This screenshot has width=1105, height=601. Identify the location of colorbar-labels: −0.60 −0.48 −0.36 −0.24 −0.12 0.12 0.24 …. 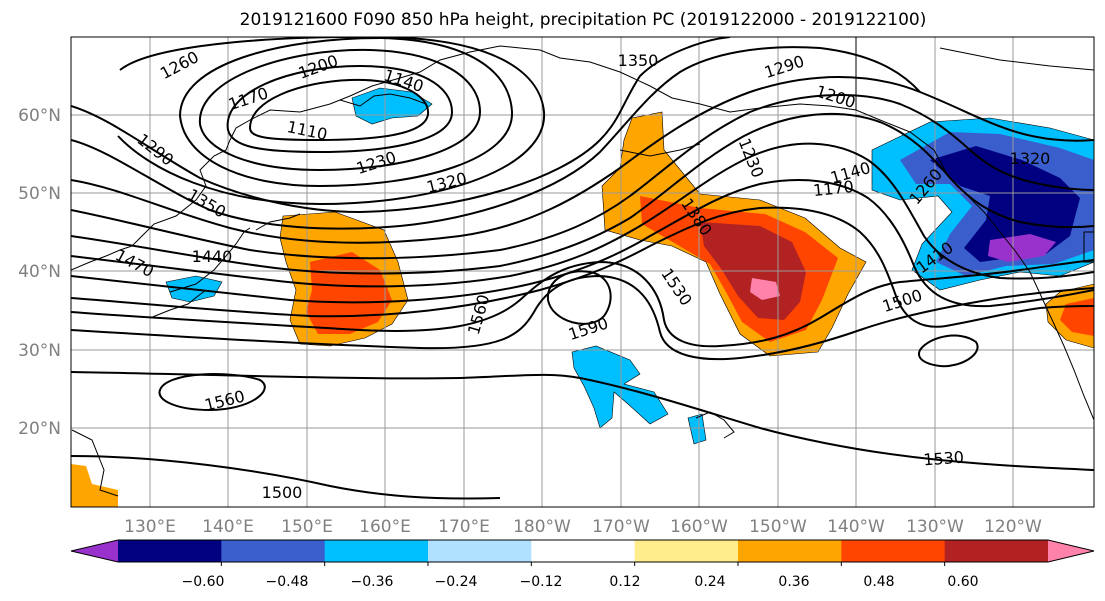
(580, 582).